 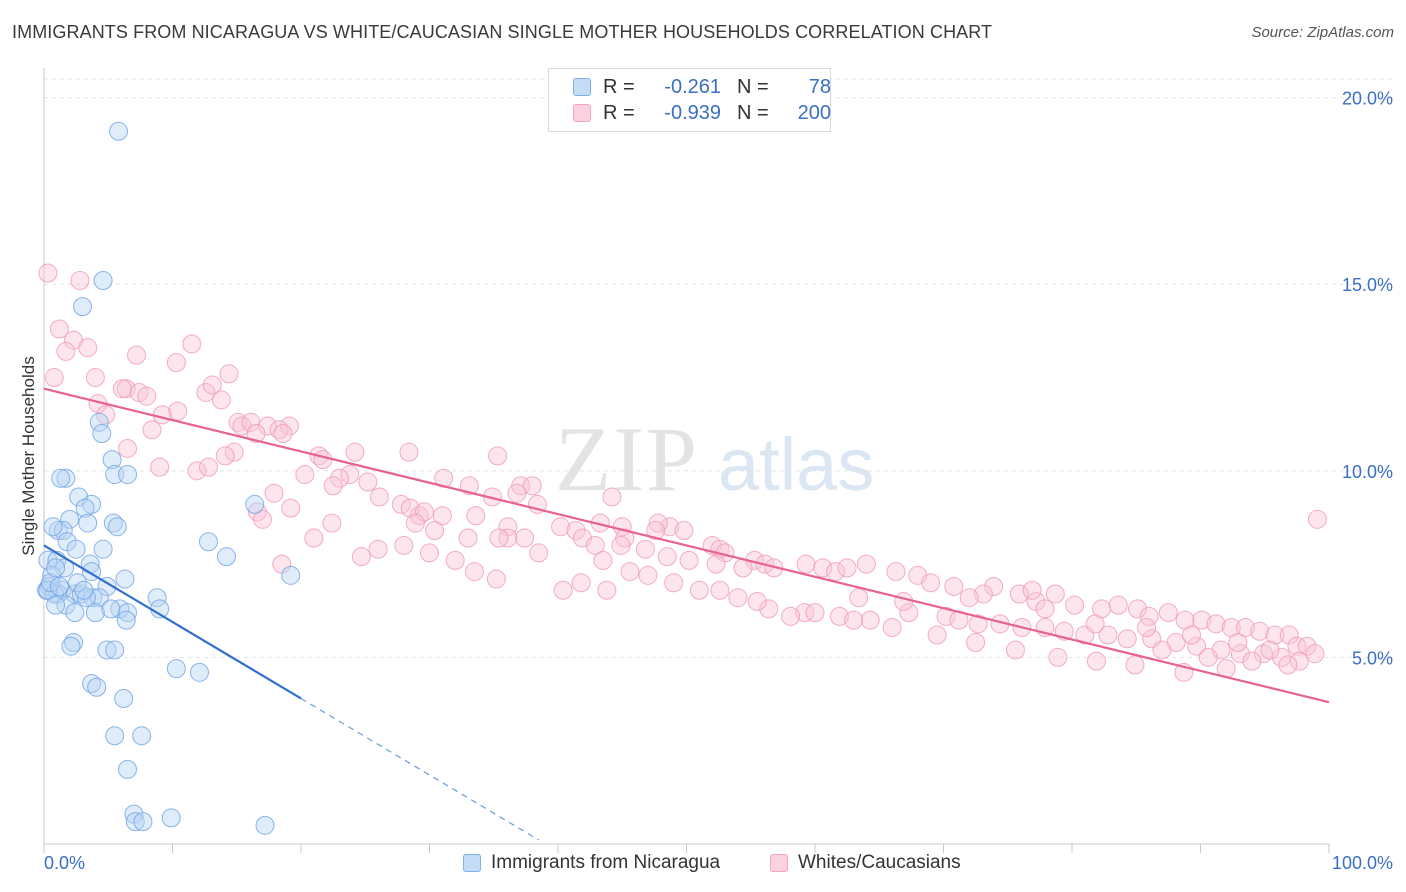 I want to click on legend-row-whites: R = -0.939 N = 200, so click(x=702, y=113).